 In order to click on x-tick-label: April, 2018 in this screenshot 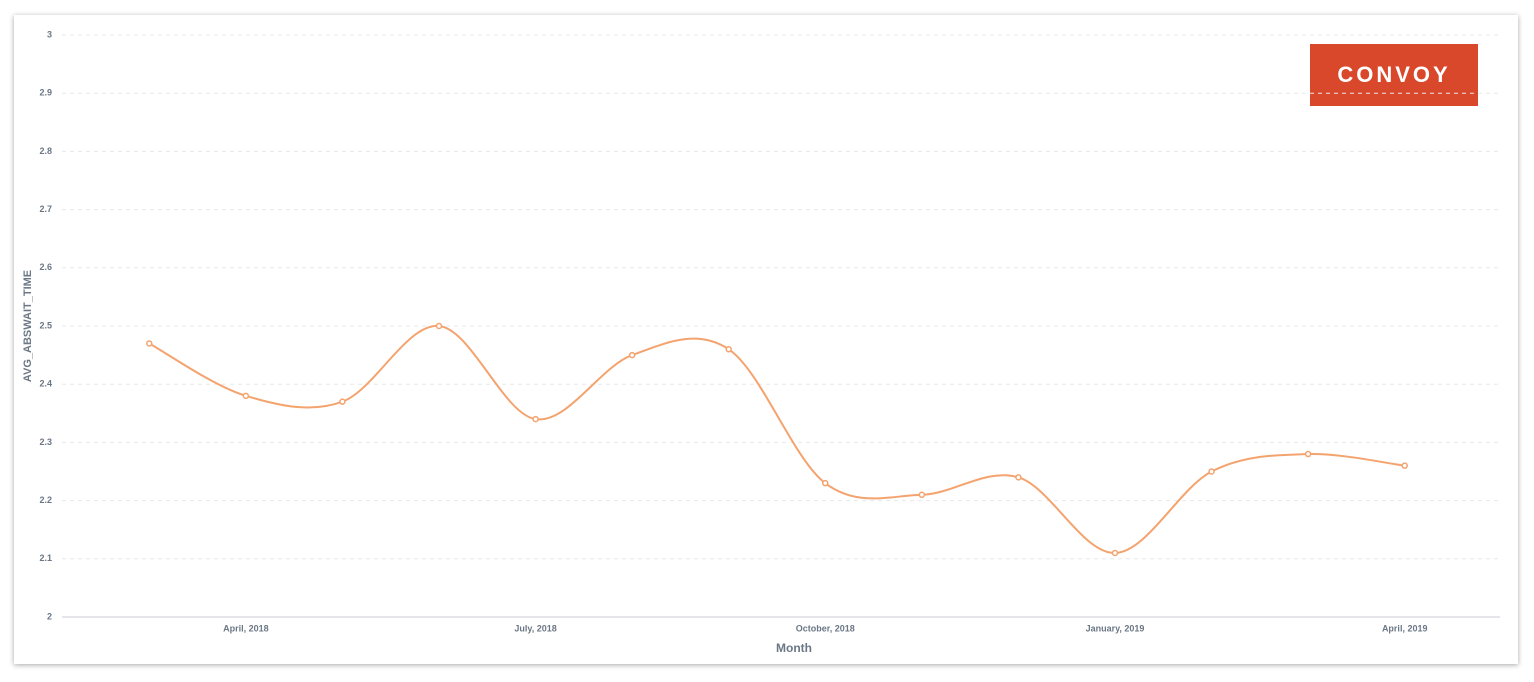, I will do `click(246, 628)`.